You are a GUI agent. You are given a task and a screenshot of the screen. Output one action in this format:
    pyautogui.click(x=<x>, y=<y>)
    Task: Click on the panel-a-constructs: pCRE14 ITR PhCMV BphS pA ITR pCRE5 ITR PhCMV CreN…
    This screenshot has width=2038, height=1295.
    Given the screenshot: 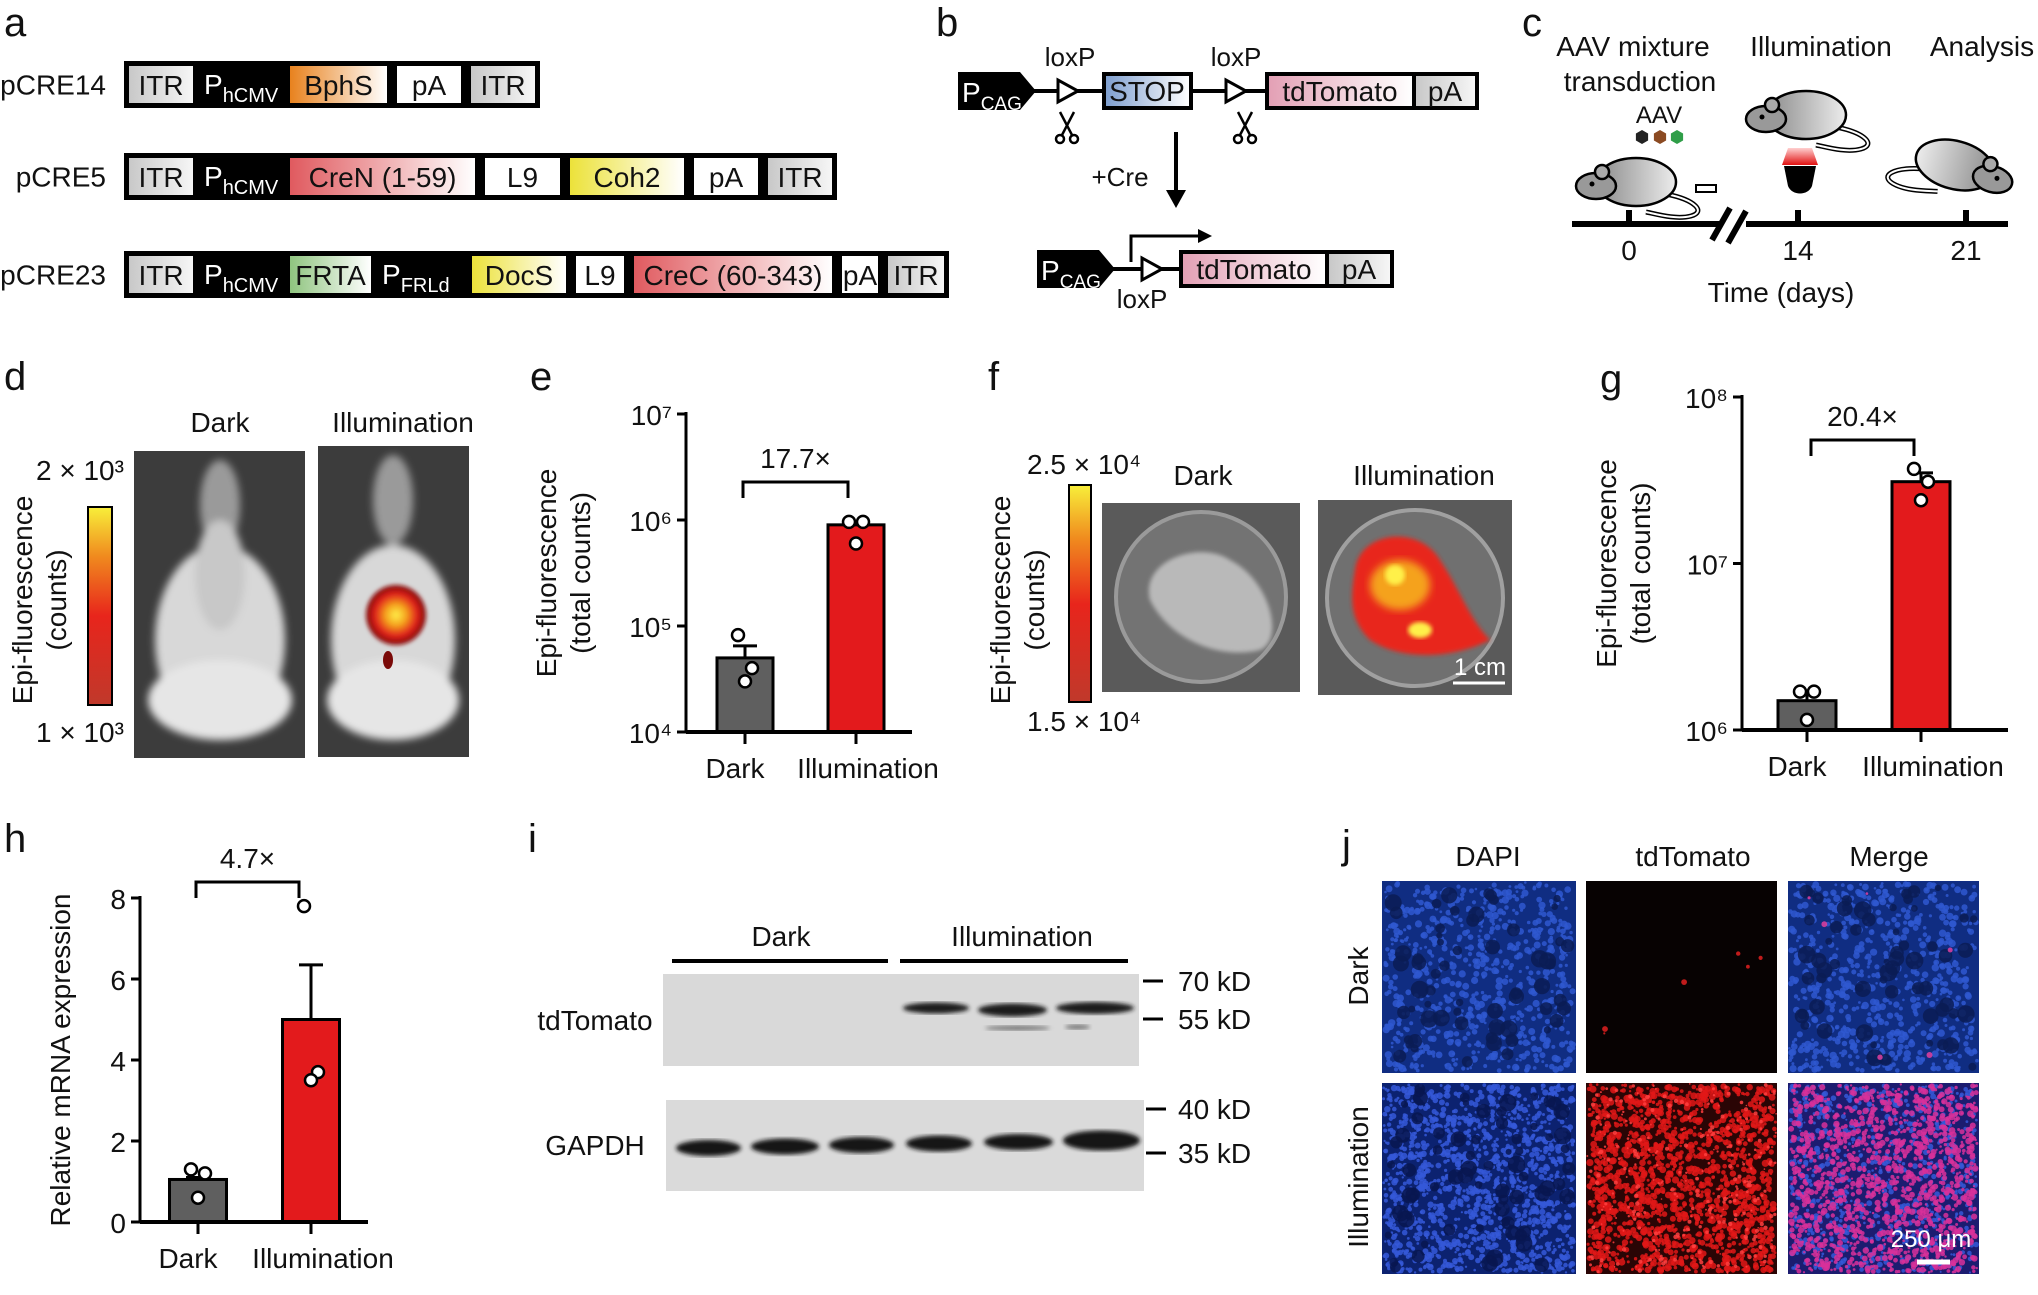 What is the action you would take?
    pyautogui.click(x=474, y=179)
    